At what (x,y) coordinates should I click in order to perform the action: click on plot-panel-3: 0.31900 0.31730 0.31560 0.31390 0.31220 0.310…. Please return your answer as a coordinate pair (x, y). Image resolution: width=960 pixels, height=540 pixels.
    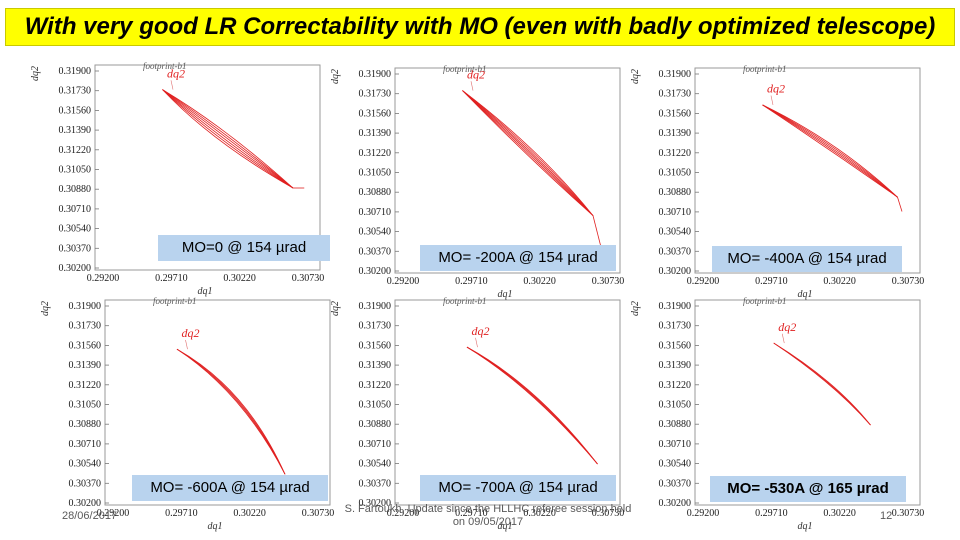
    Looking at the image, I should click on (777, 179).